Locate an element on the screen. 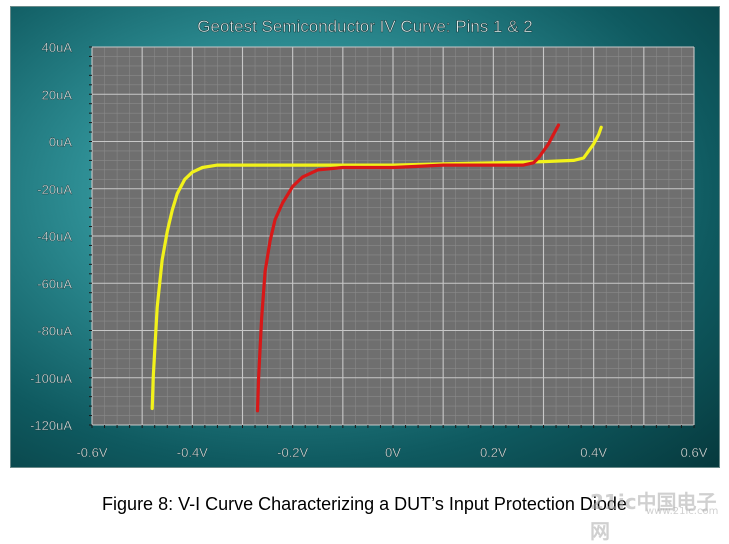  x-tick-label: 0.6V is located at coordinates (694, 452).